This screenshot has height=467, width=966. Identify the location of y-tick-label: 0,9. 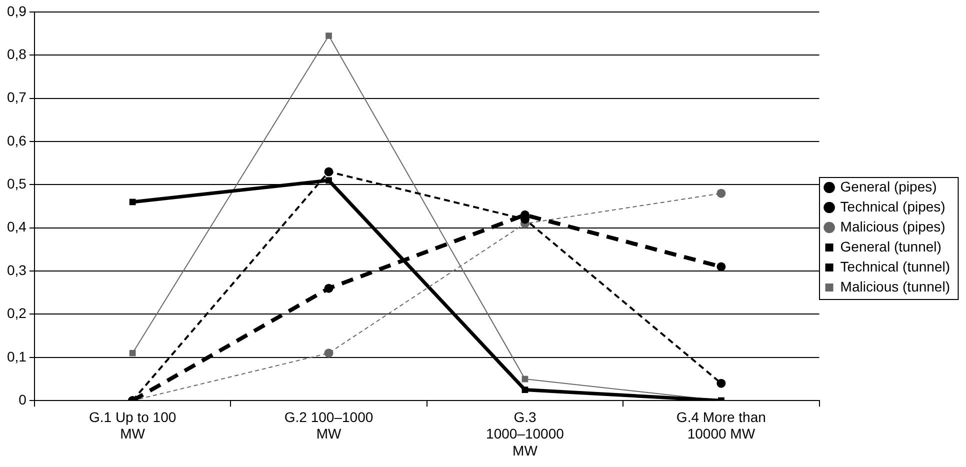
(16, 10).